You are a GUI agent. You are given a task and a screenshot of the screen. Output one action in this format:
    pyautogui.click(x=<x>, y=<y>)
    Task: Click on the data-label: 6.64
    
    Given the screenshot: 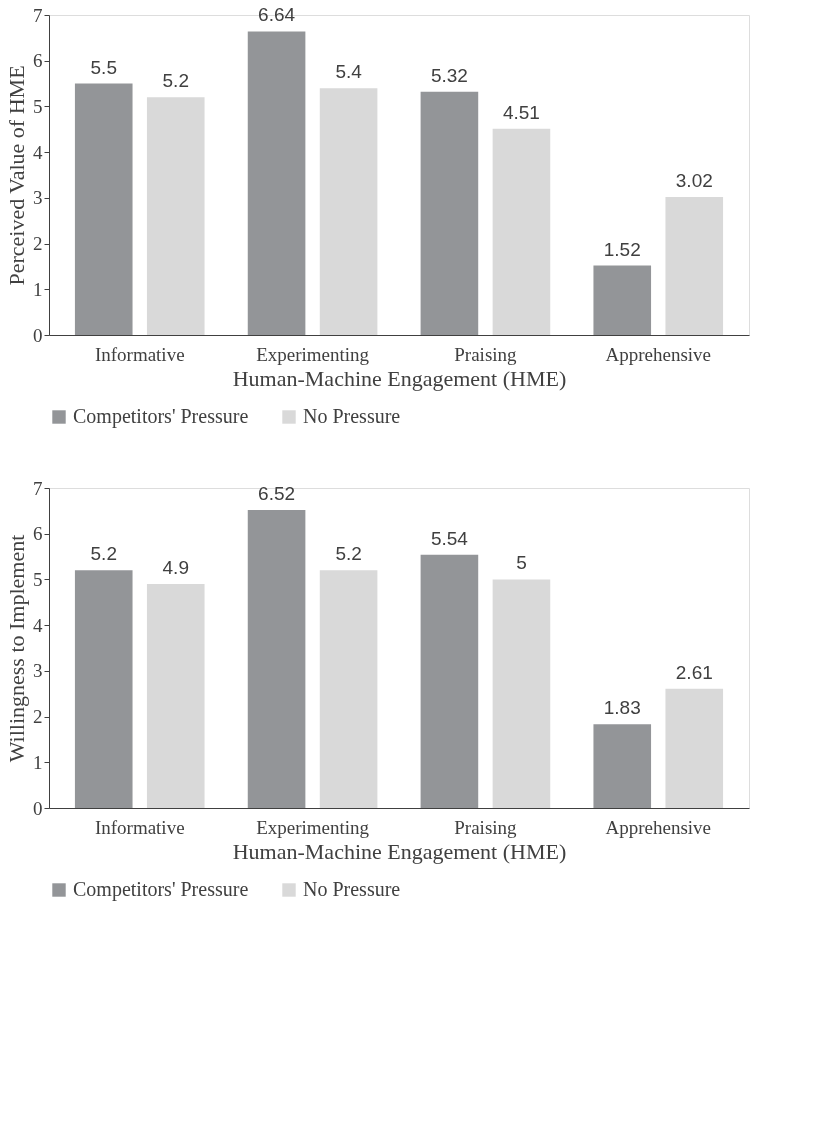 What is the action you would take?
    pyautogui.click(x=277, y=15)
    